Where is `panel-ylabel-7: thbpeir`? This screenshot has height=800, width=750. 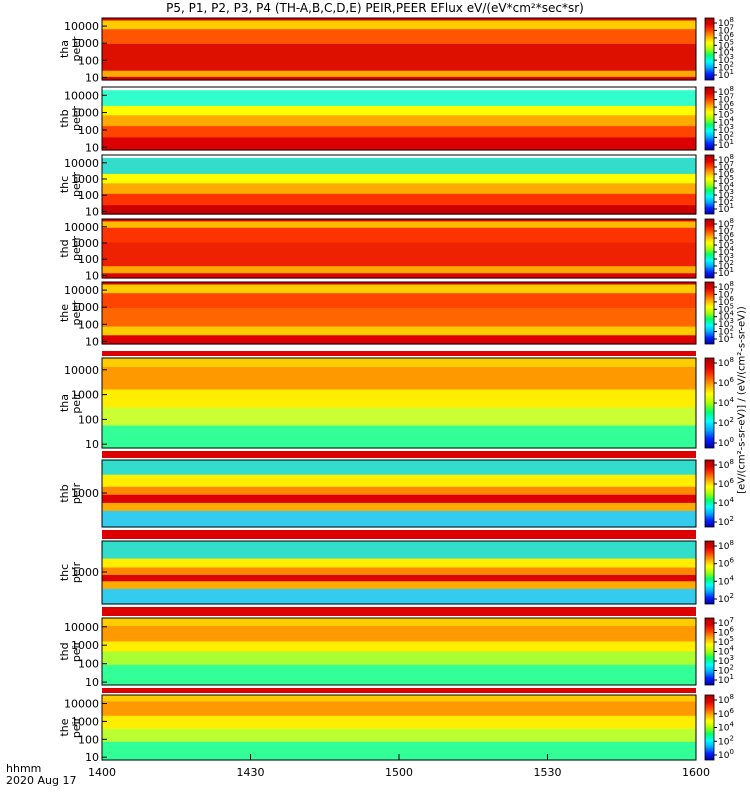
panel-ylabel-7: thbpeir is located at coordinates (70, 493).